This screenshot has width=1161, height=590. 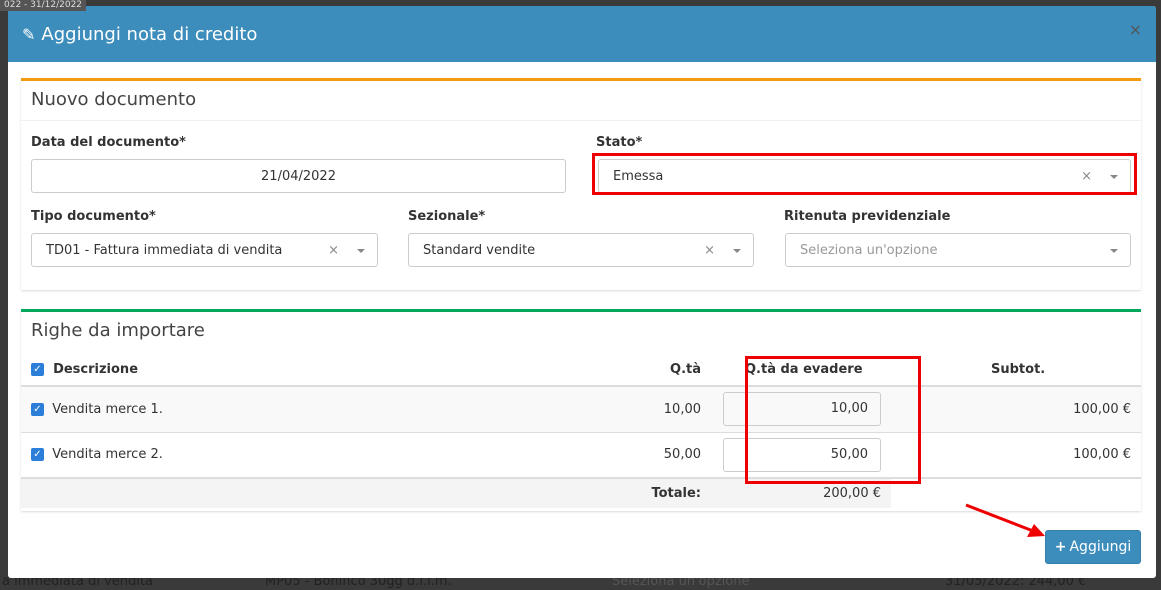 What do you see at coordinates (164, 250) in the screenshot?
I see `select-value: TD01 - Fattura immediata di vendita` at bounding box center [164, 250].